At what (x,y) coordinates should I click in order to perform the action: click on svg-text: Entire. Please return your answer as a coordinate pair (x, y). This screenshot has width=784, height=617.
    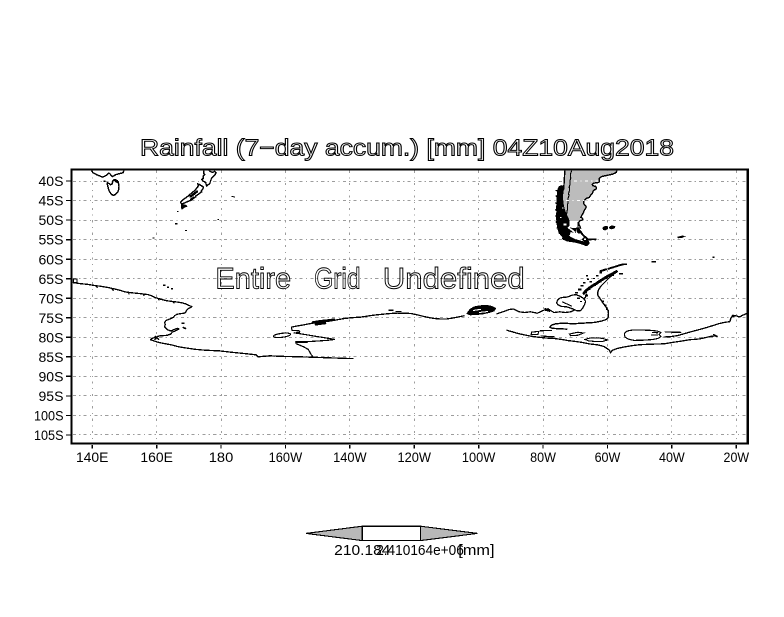
    Looking at the image, I should click on (253, 278).